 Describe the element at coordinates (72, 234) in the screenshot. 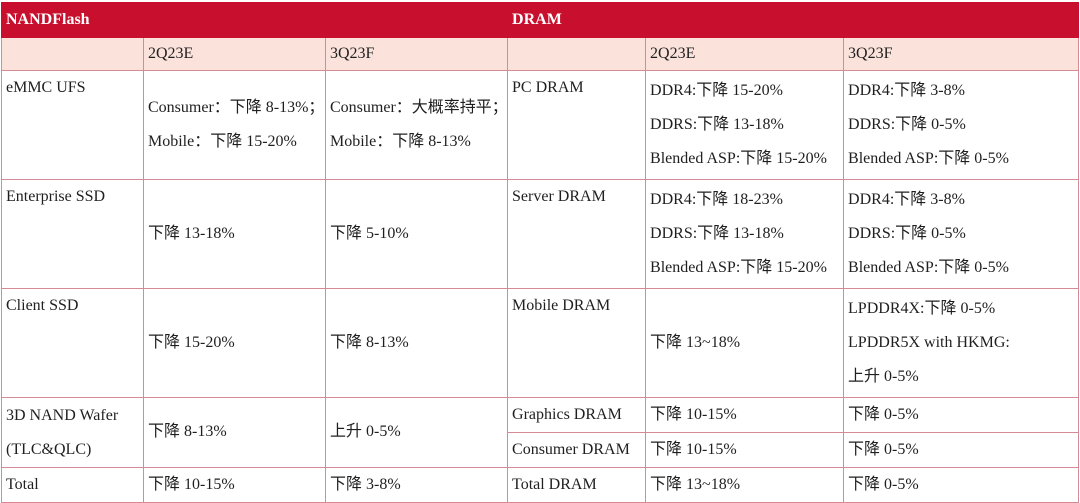

I see `nand-label-enterprise-ssd: Enterprise SSD` at that location.